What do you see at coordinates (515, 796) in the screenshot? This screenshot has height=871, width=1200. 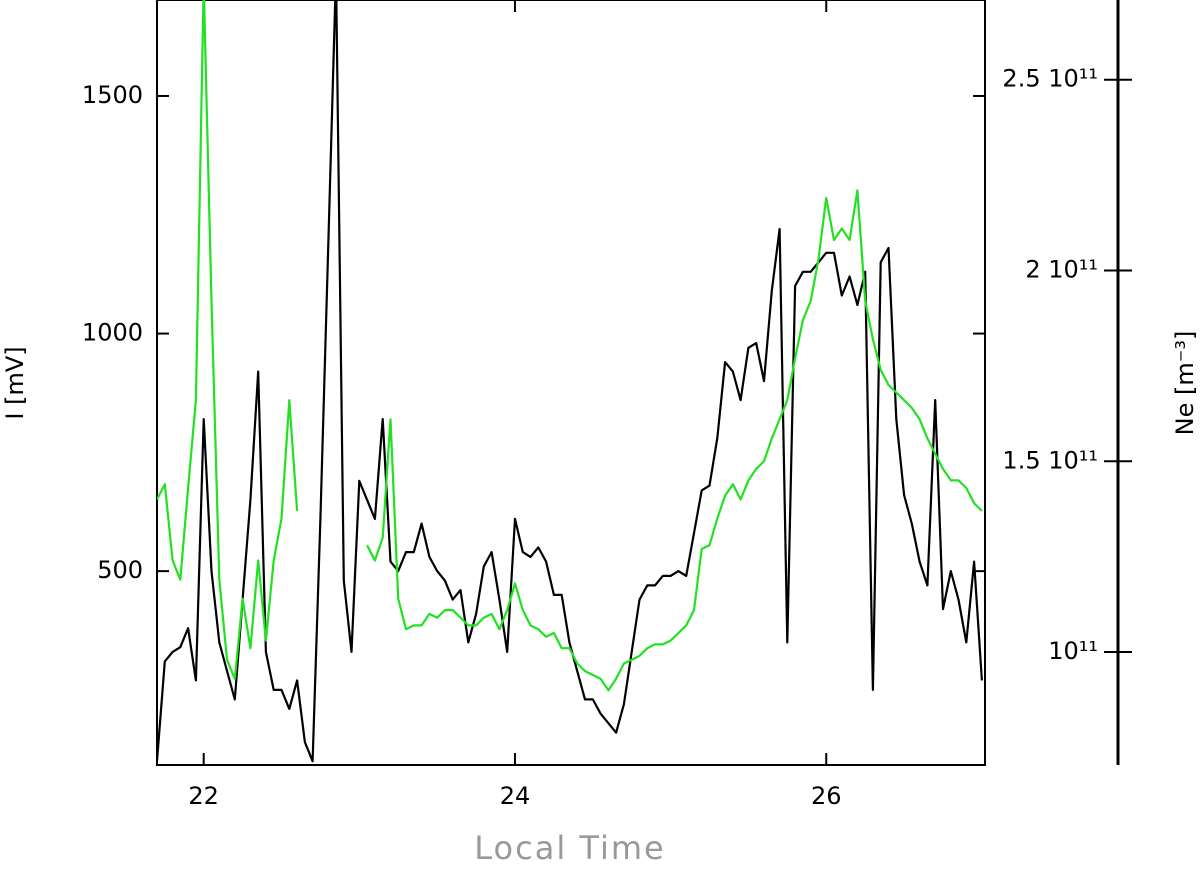 I see `x-tick-label: 24` at bounding box center [515, 796].